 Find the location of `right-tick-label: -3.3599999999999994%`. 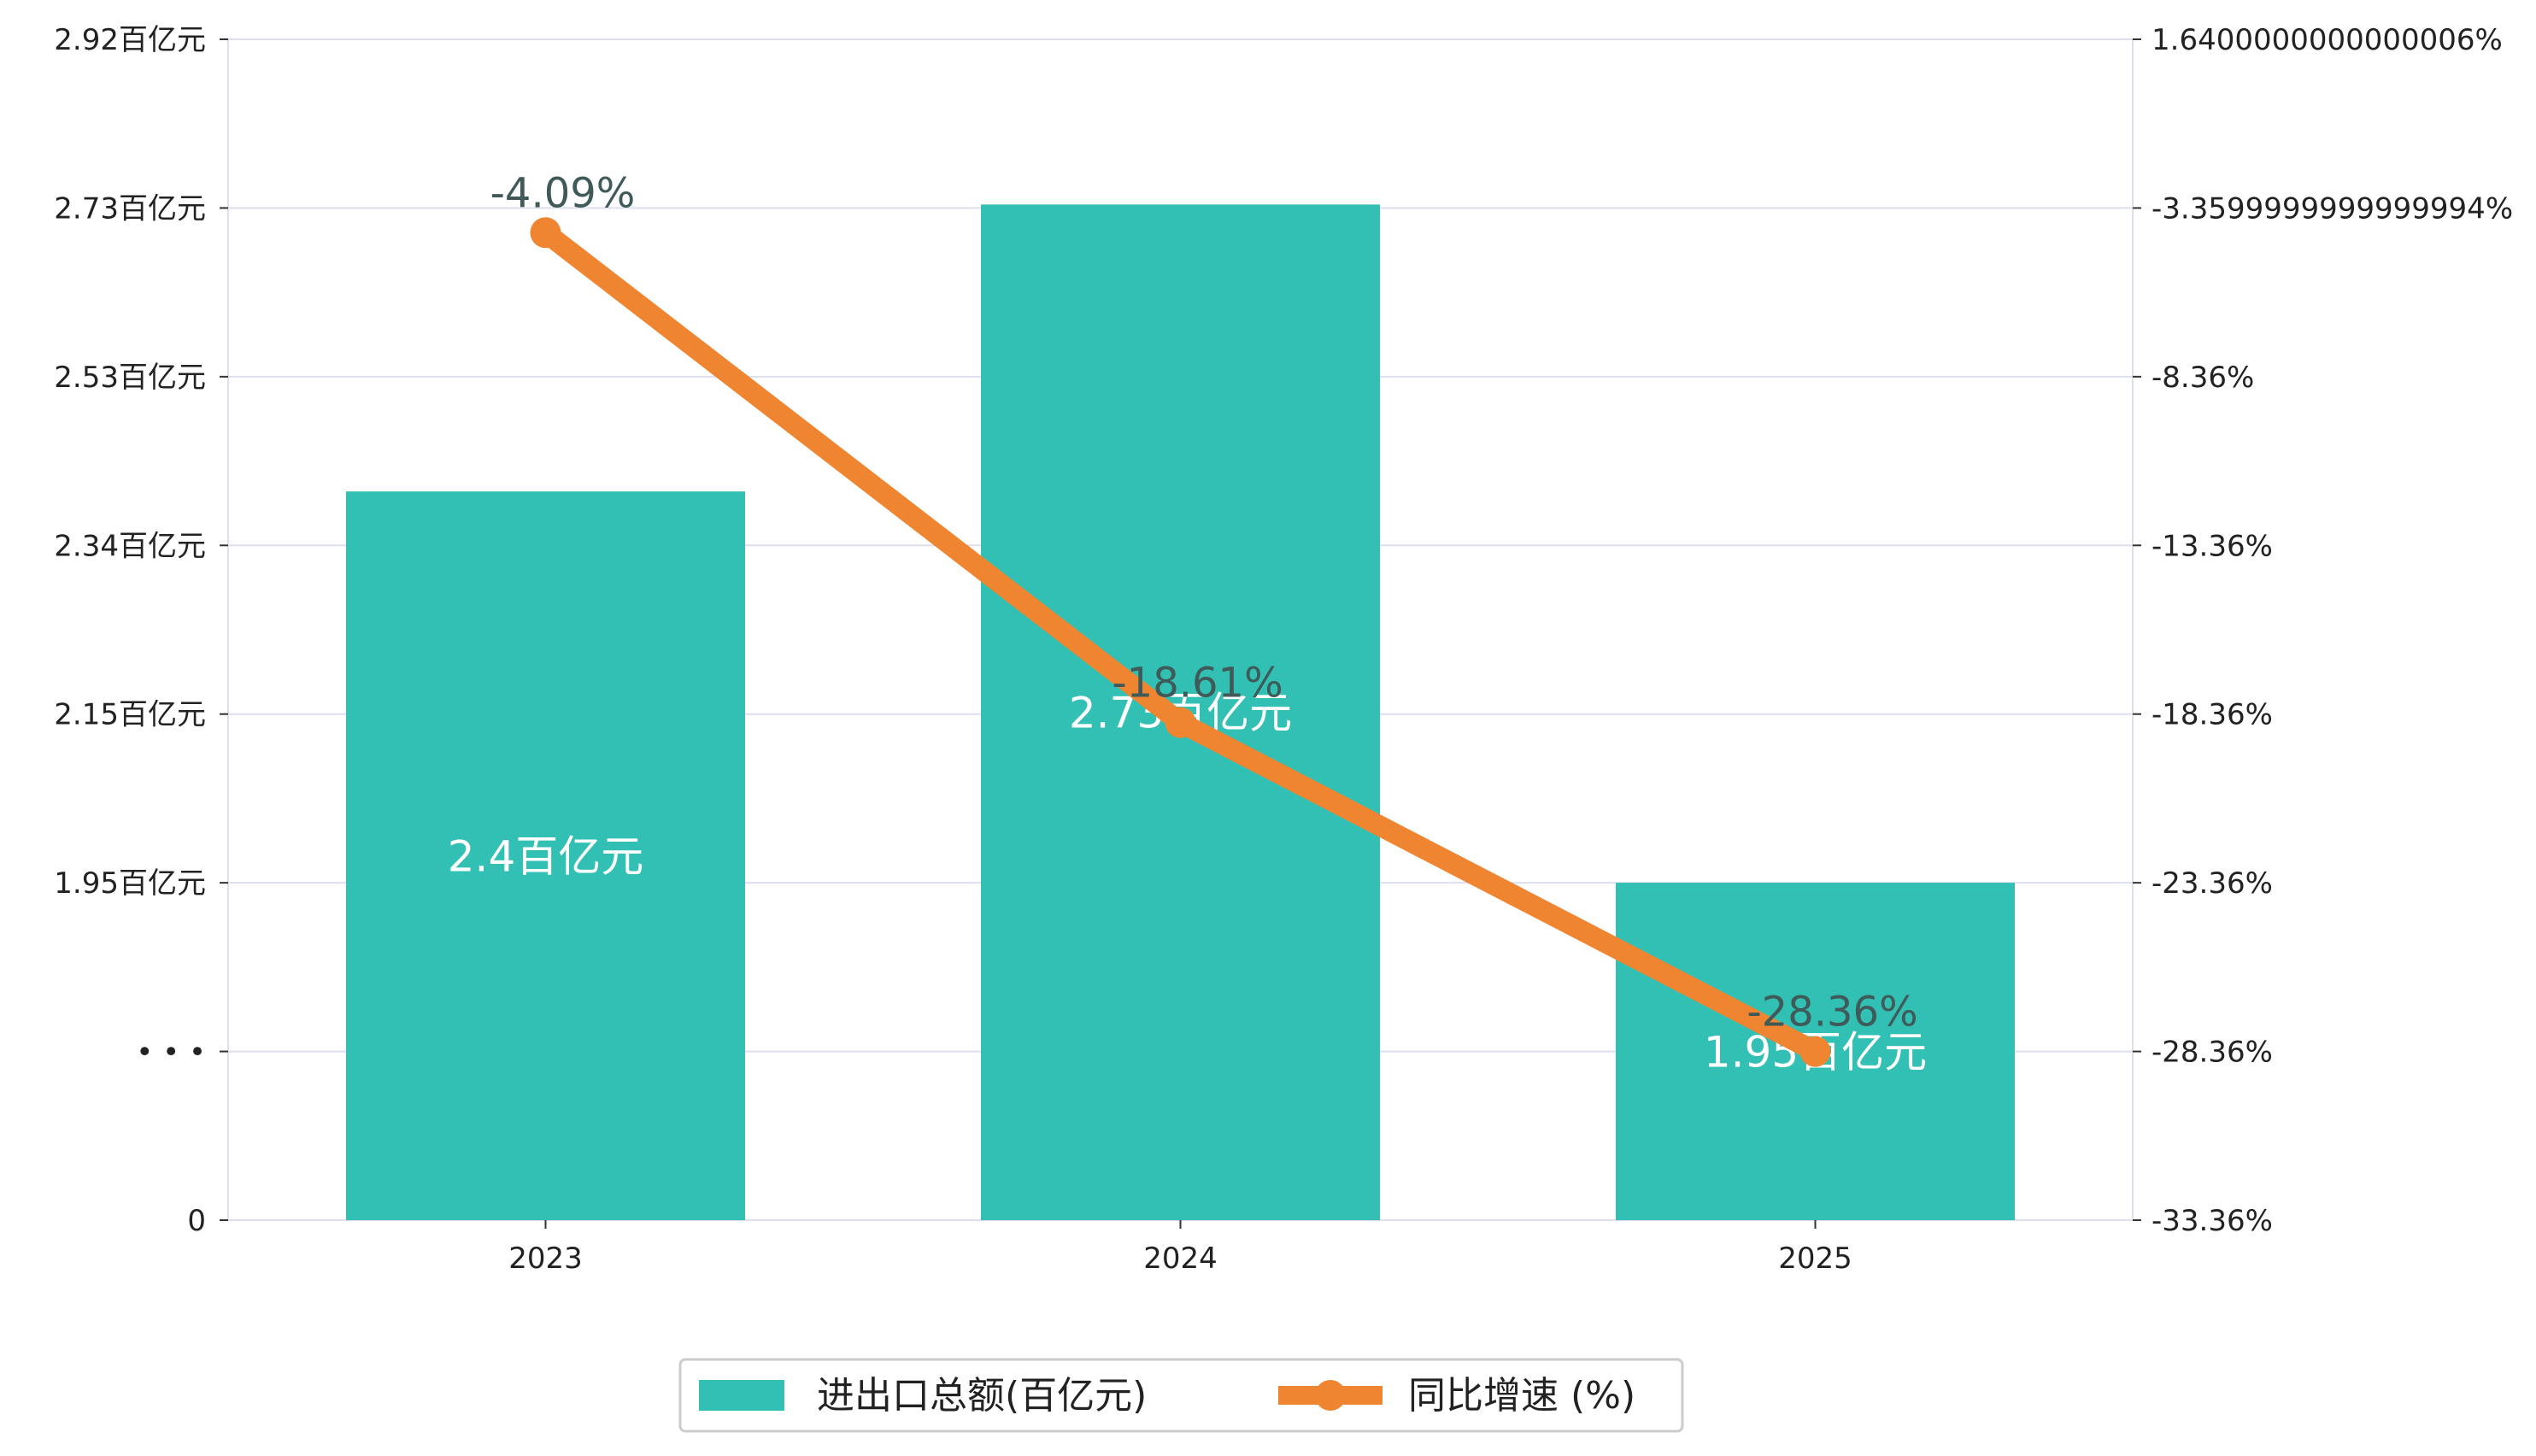

right-tick-label: -3.3599999999999994% is located at coordinates (2332, 208).